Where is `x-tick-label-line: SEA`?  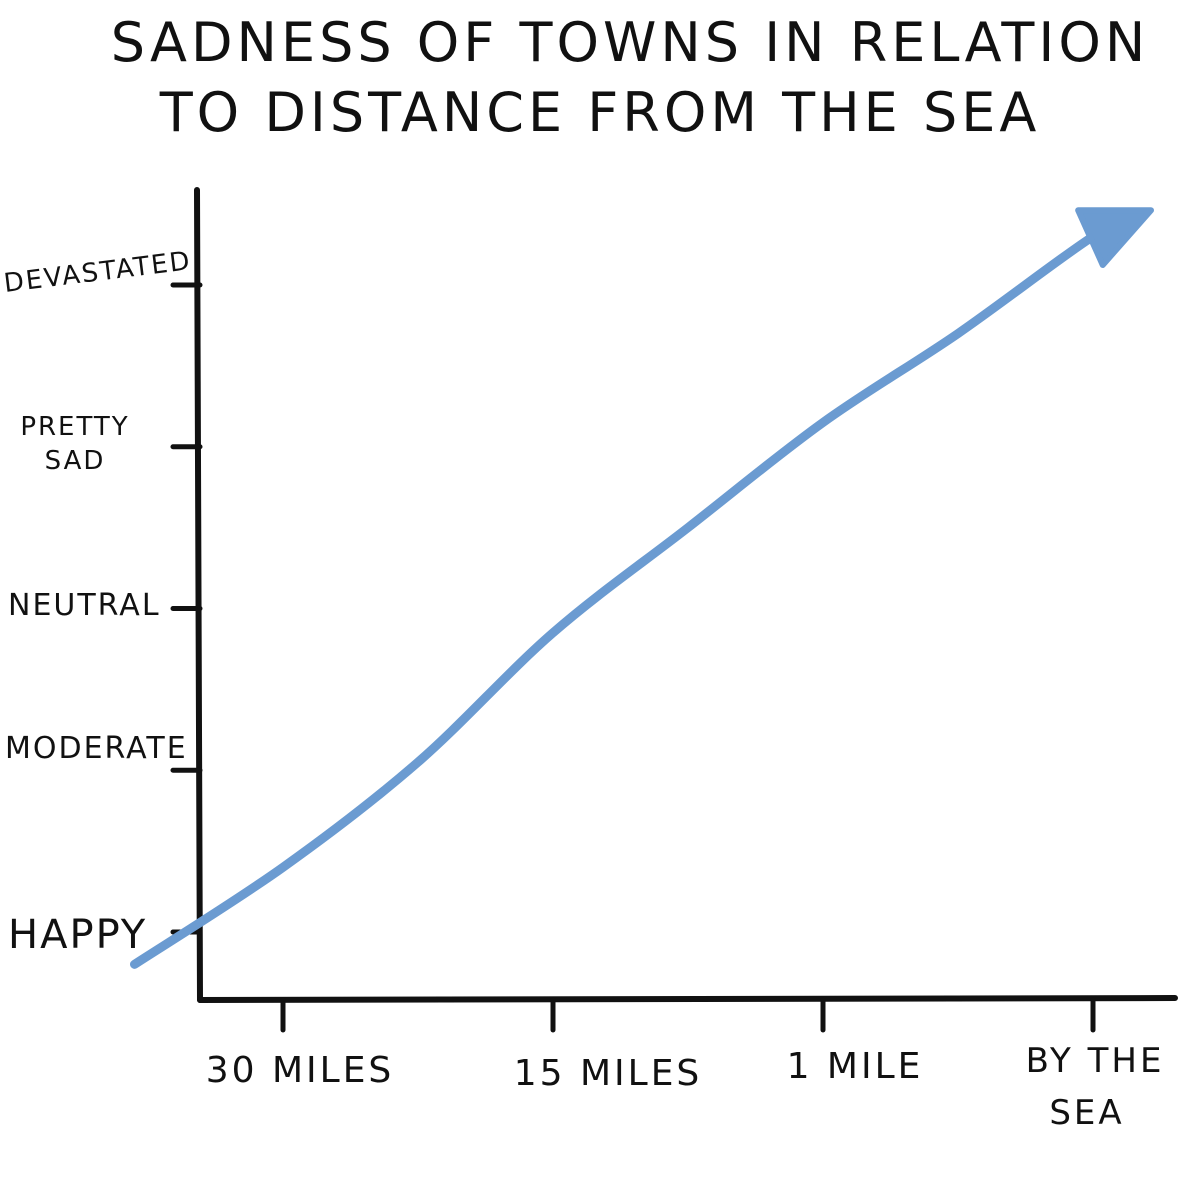
x-tick-label-line: SEA is located at coordinates (1086, 1113).